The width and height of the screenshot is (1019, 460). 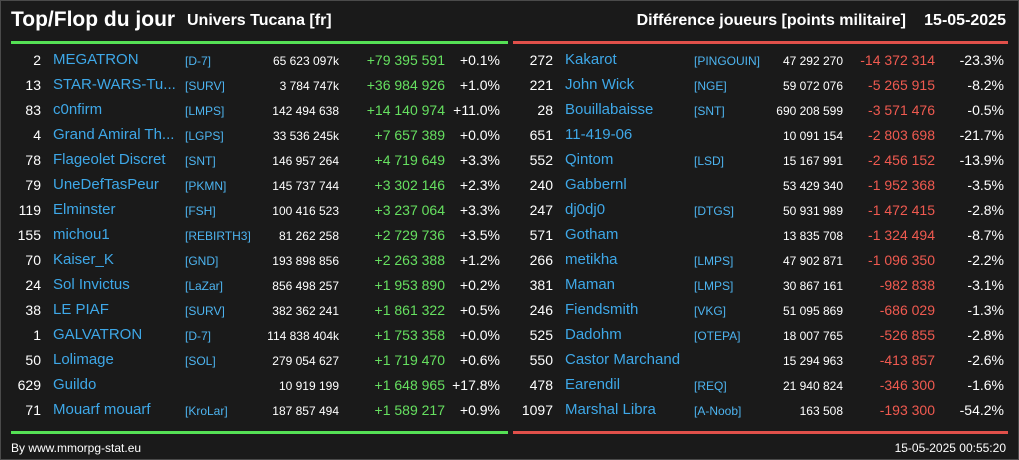 I want to click on player-name-link: Kaiser_K, so click(x=83, y=259).